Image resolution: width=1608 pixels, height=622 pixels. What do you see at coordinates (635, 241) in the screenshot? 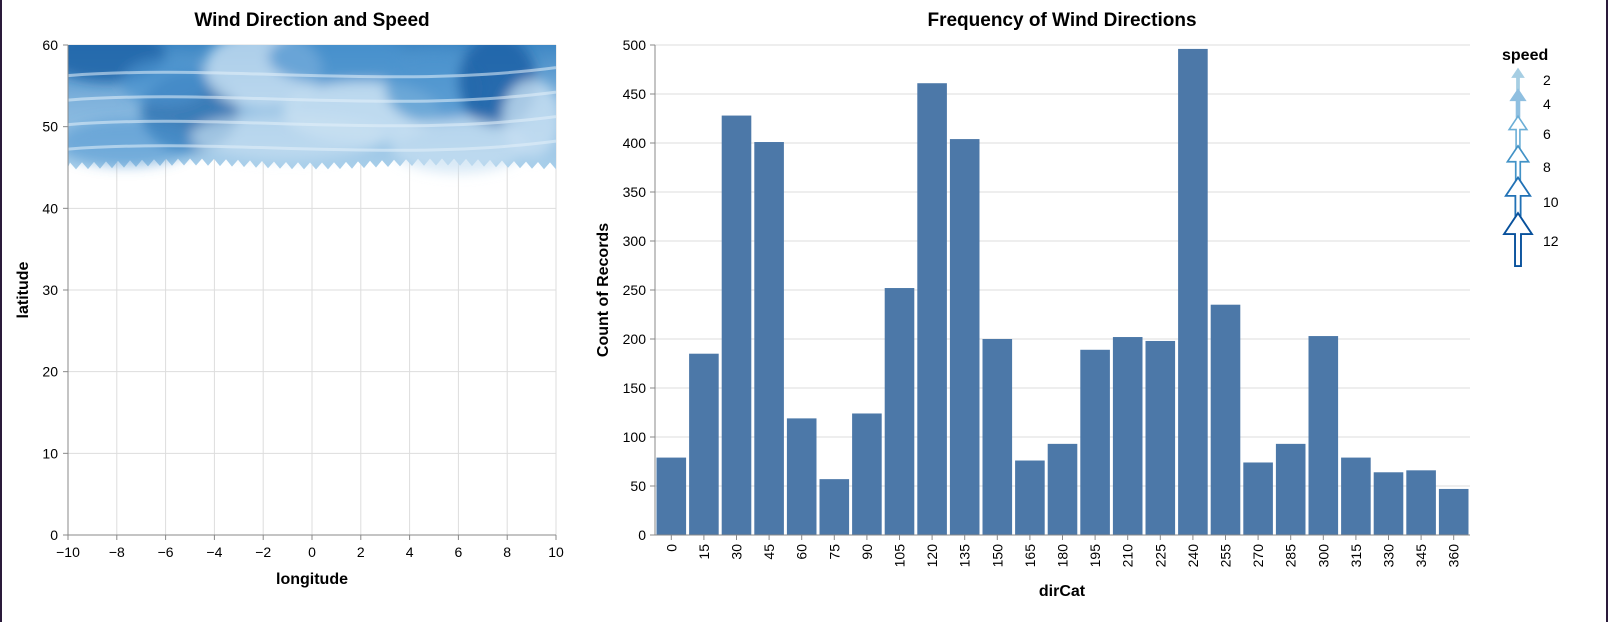
I see `bar-chart-y-tick-label: 300` at bounding box center [635, 241].